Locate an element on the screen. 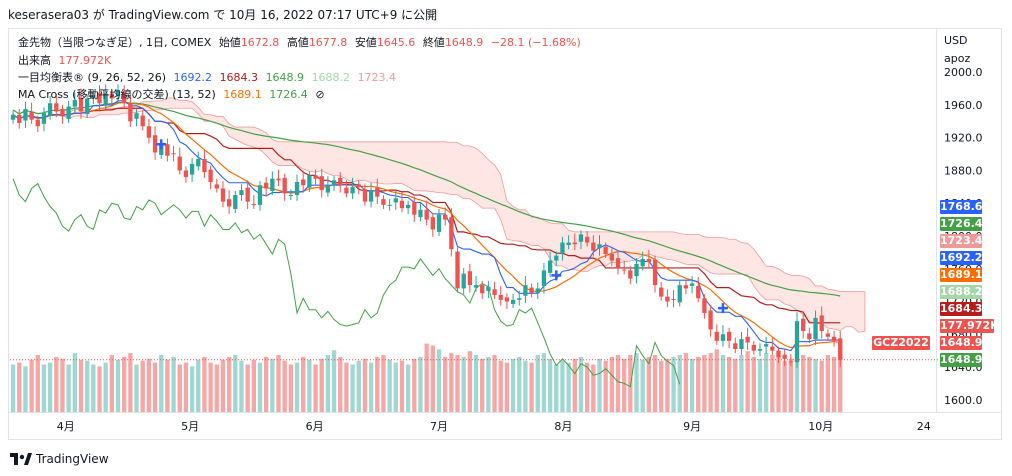 This screenshot has width=1012, height=476. close-label: 終値 is located at coordinates (433, 42).